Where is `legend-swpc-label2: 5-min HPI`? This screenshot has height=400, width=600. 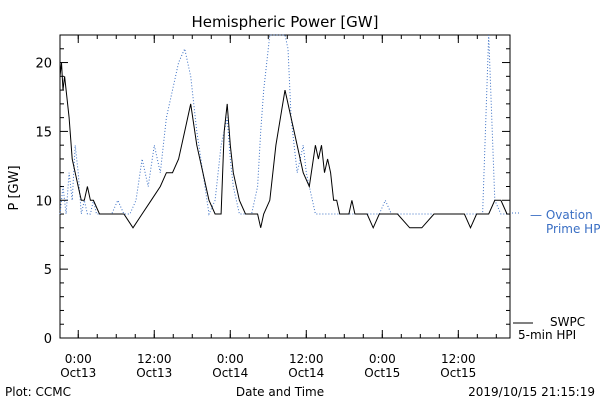
legend-swpc-label2: 5-min HPI is located at coordinates (547, 335).